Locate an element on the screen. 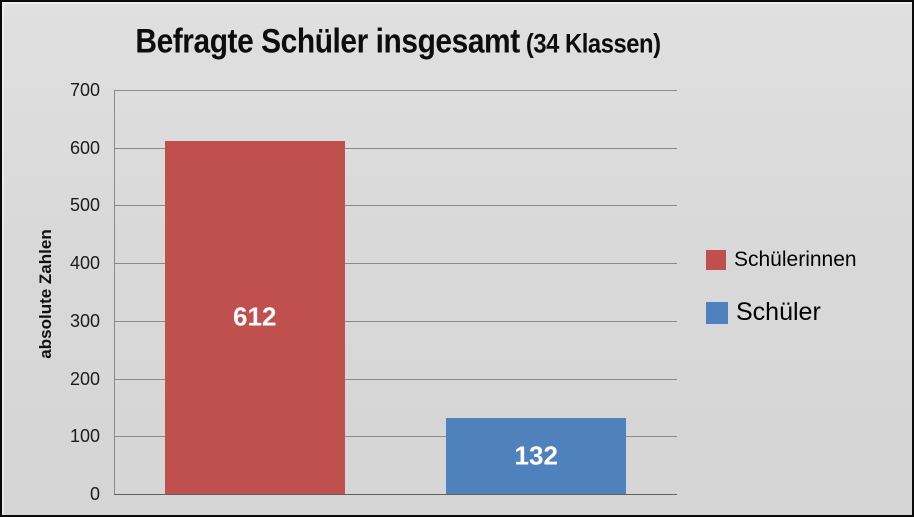  chart-title: Befragte Schüler insgesamt (34 Klassen) is located at coordinates (398, 42).